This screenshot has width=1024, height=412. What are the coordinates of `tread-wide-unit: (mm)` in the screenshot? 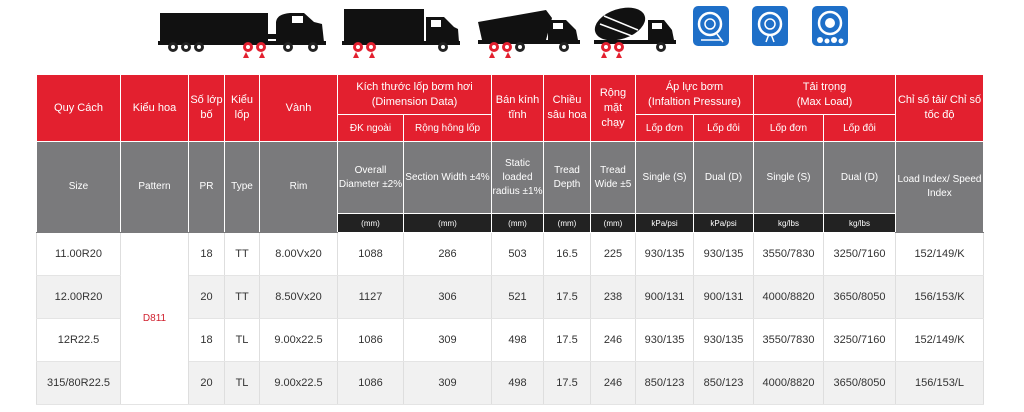 It's located at (613, 223).